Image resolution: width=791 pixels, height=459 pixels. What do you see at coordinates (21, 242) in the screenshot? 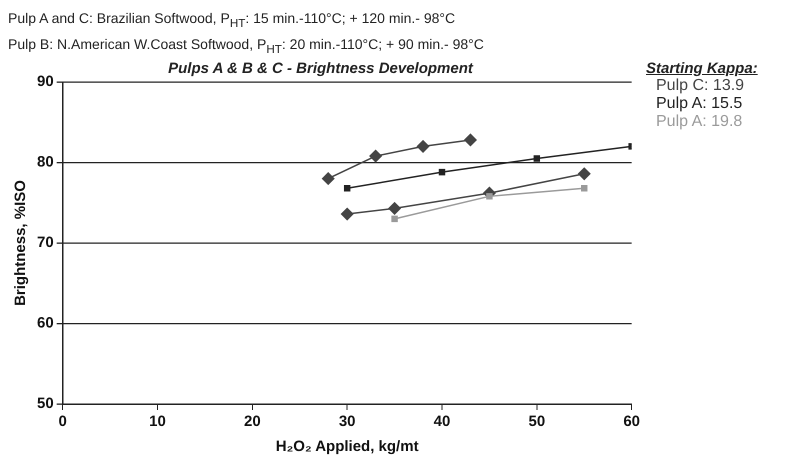
I see `y-axis-title: Brightness, %ISO` at bounding box center [21, 242].